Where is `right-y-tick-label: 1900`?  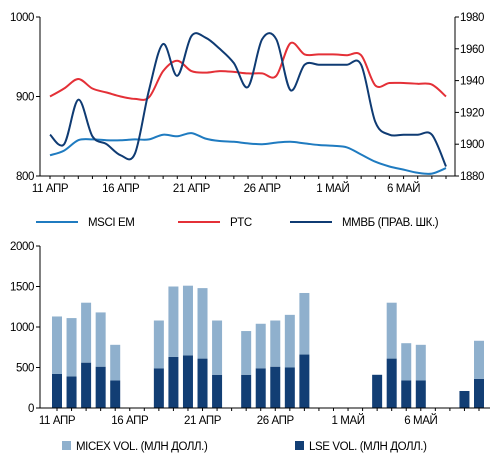
right-y-tick-label: 1900 is located at coordinates (472, 145).